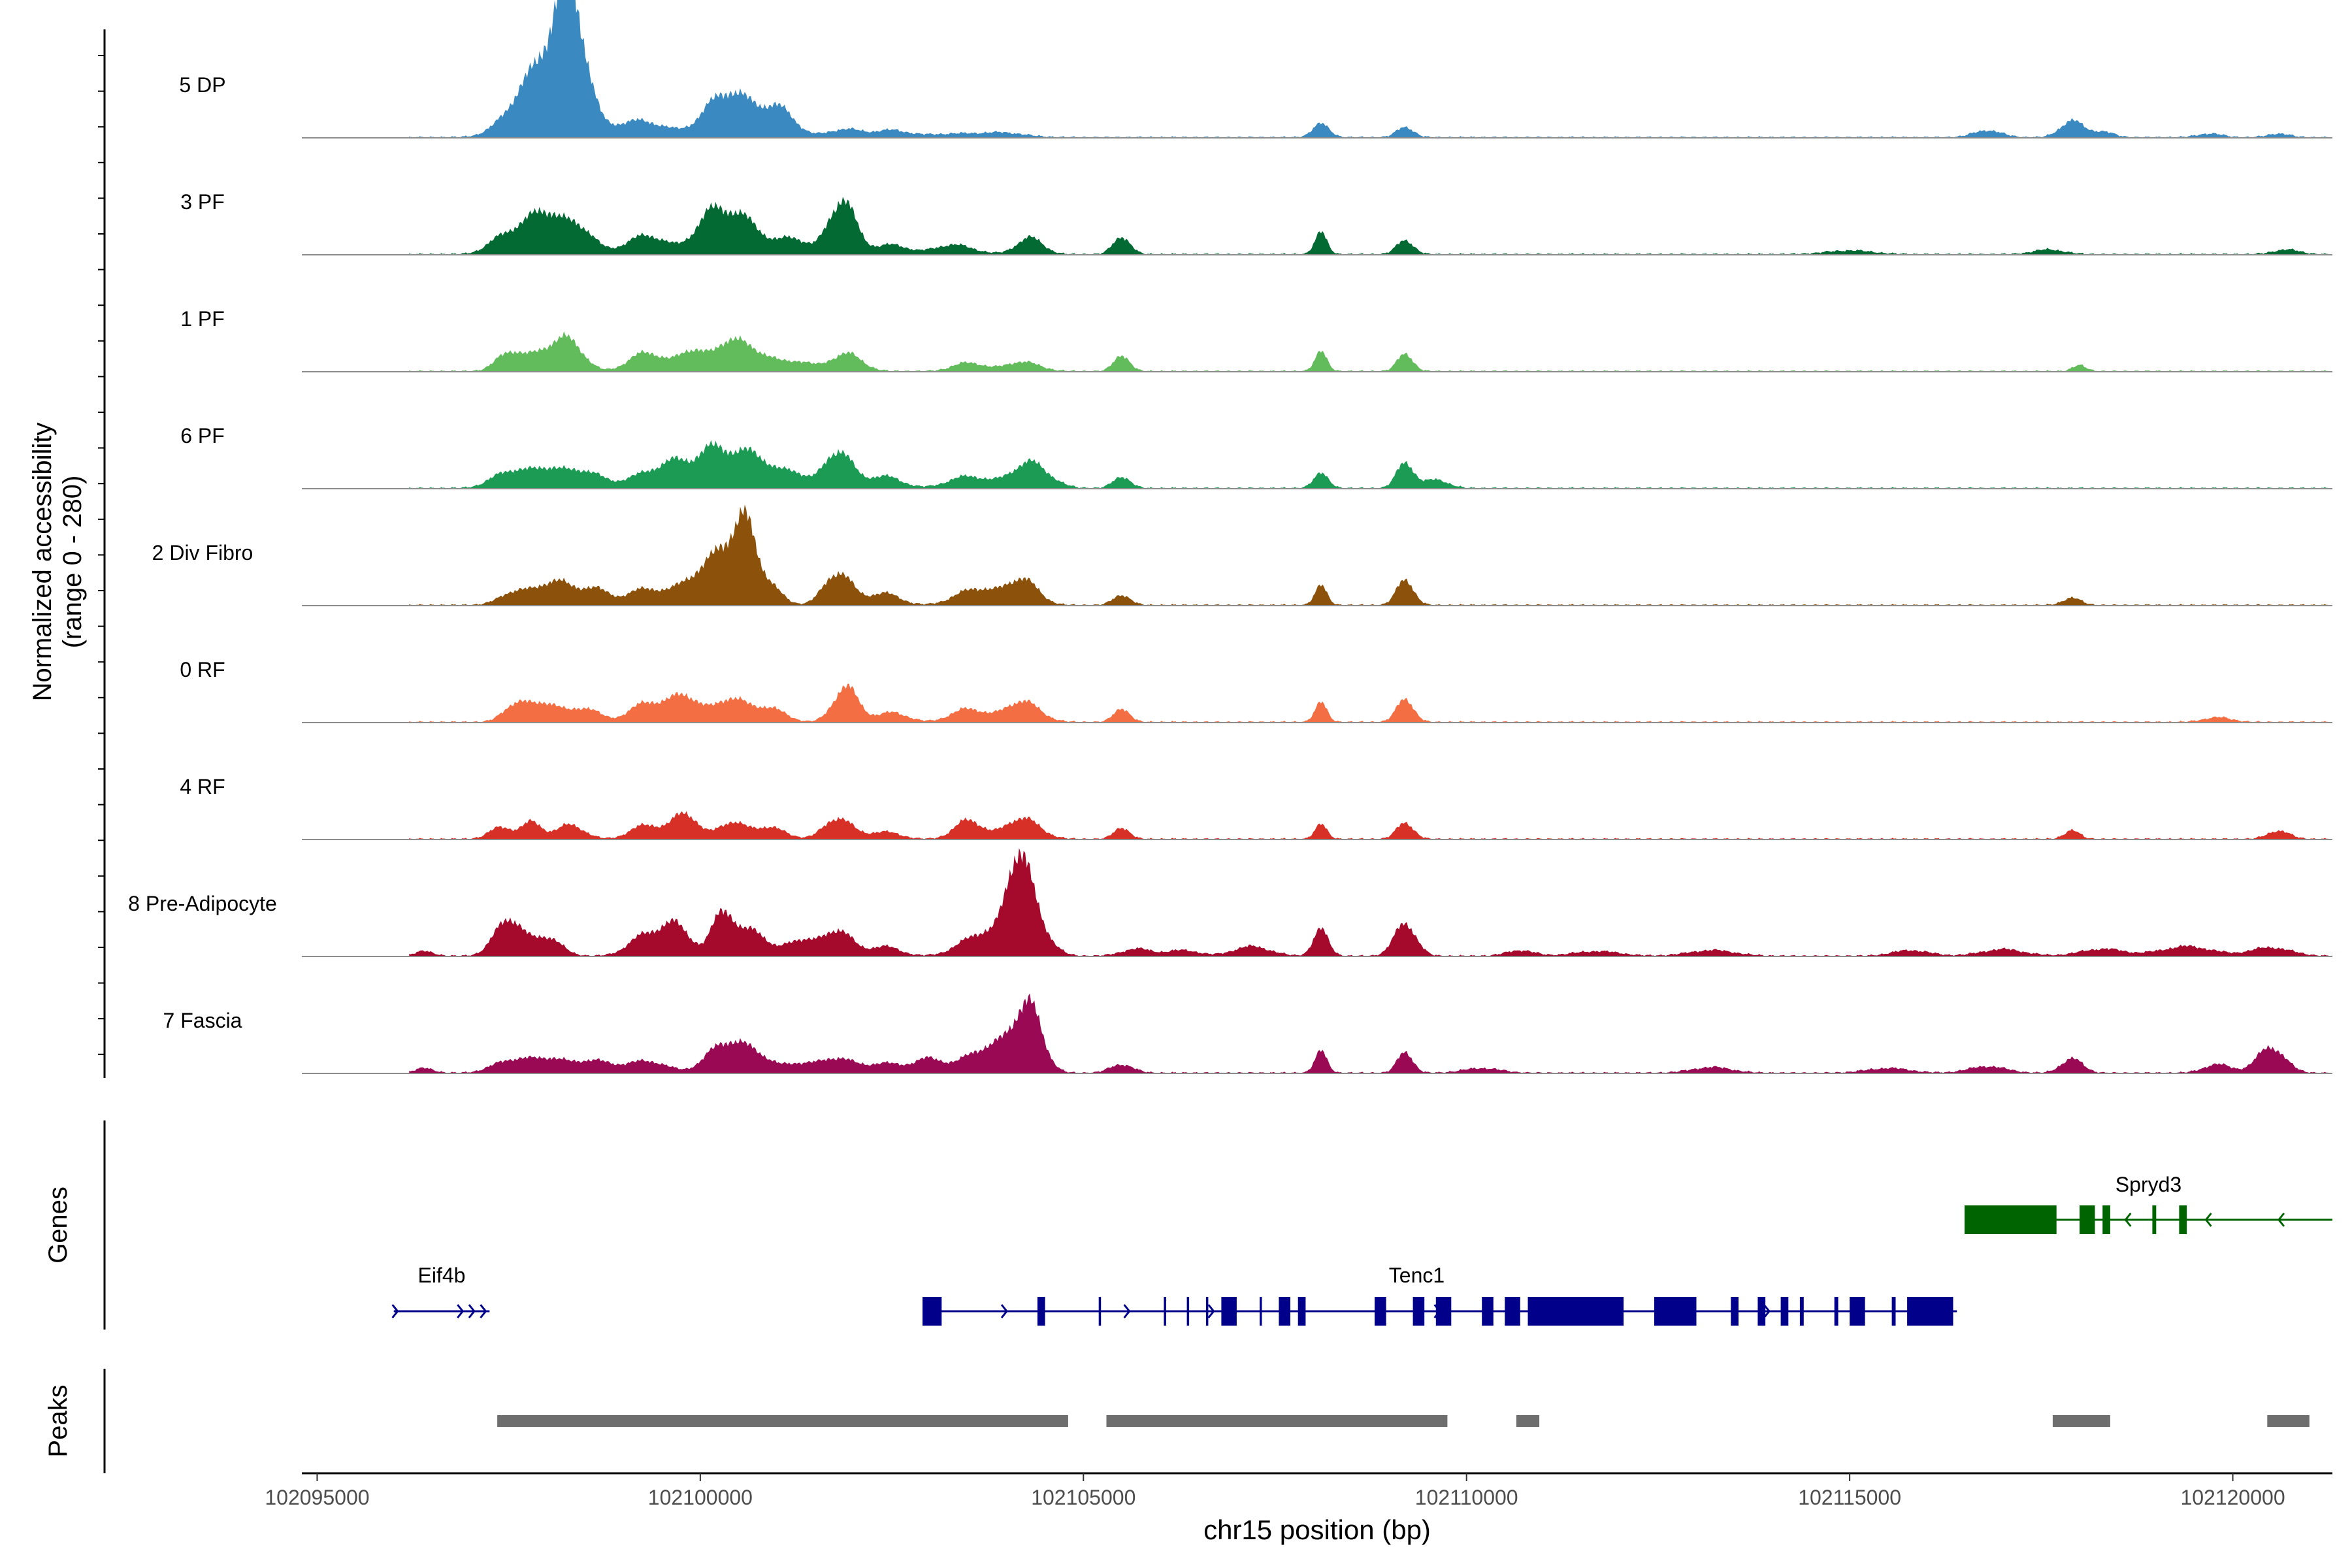 Image resolution: width=2352 pixels, height=1568 pixels. Describe the element at coordinates (1317, 1529) in the screenshot. I see `x-axis-title: chr15 position (bp)` at that location.